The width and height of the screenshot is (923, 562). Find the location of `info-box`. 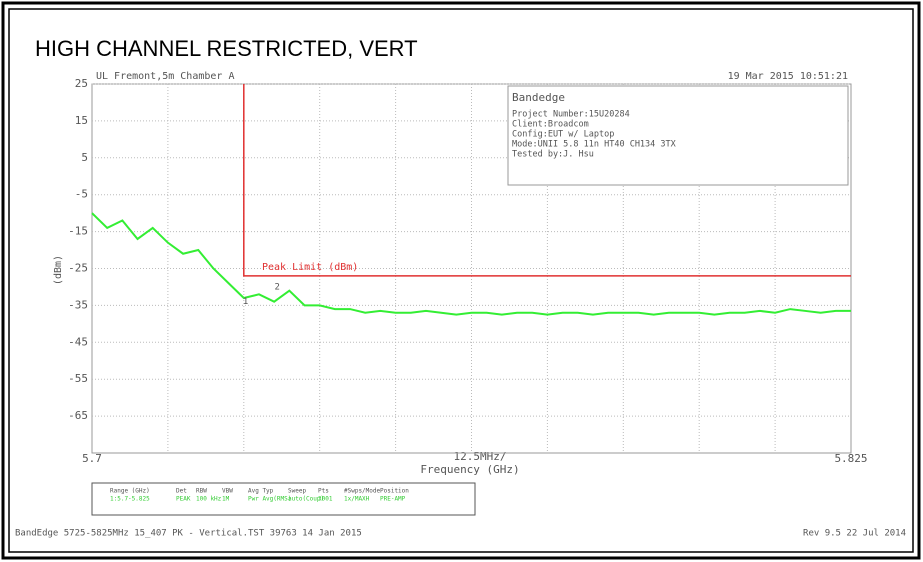

info-box is located at coordinates (678, 135).